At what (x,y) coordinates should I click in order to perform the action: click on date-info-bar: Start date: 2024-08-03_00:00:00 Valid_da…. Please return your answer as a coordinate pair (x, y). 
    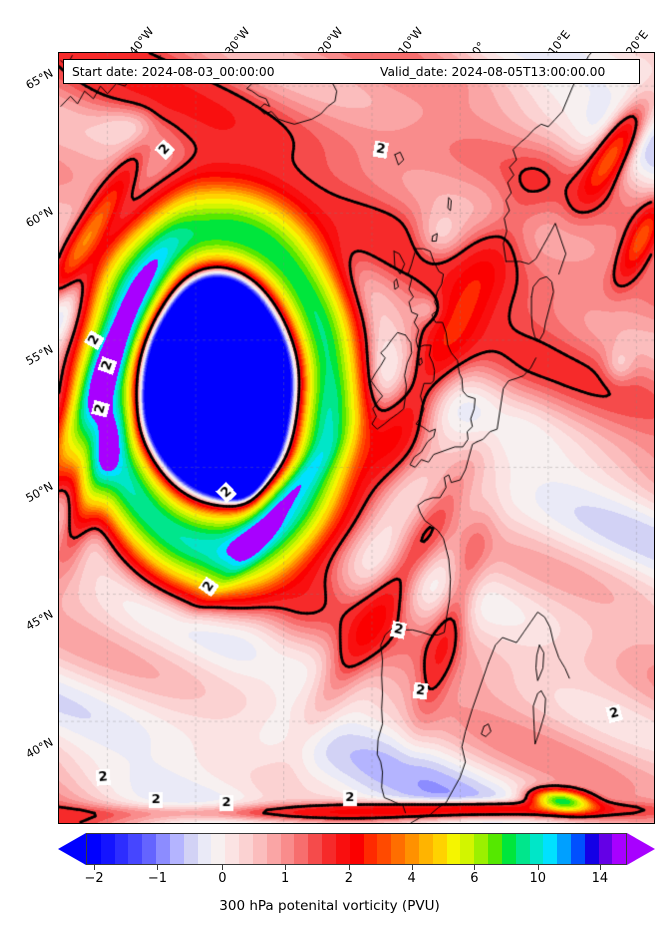
    Looking at the image, I should click on (351, 71).